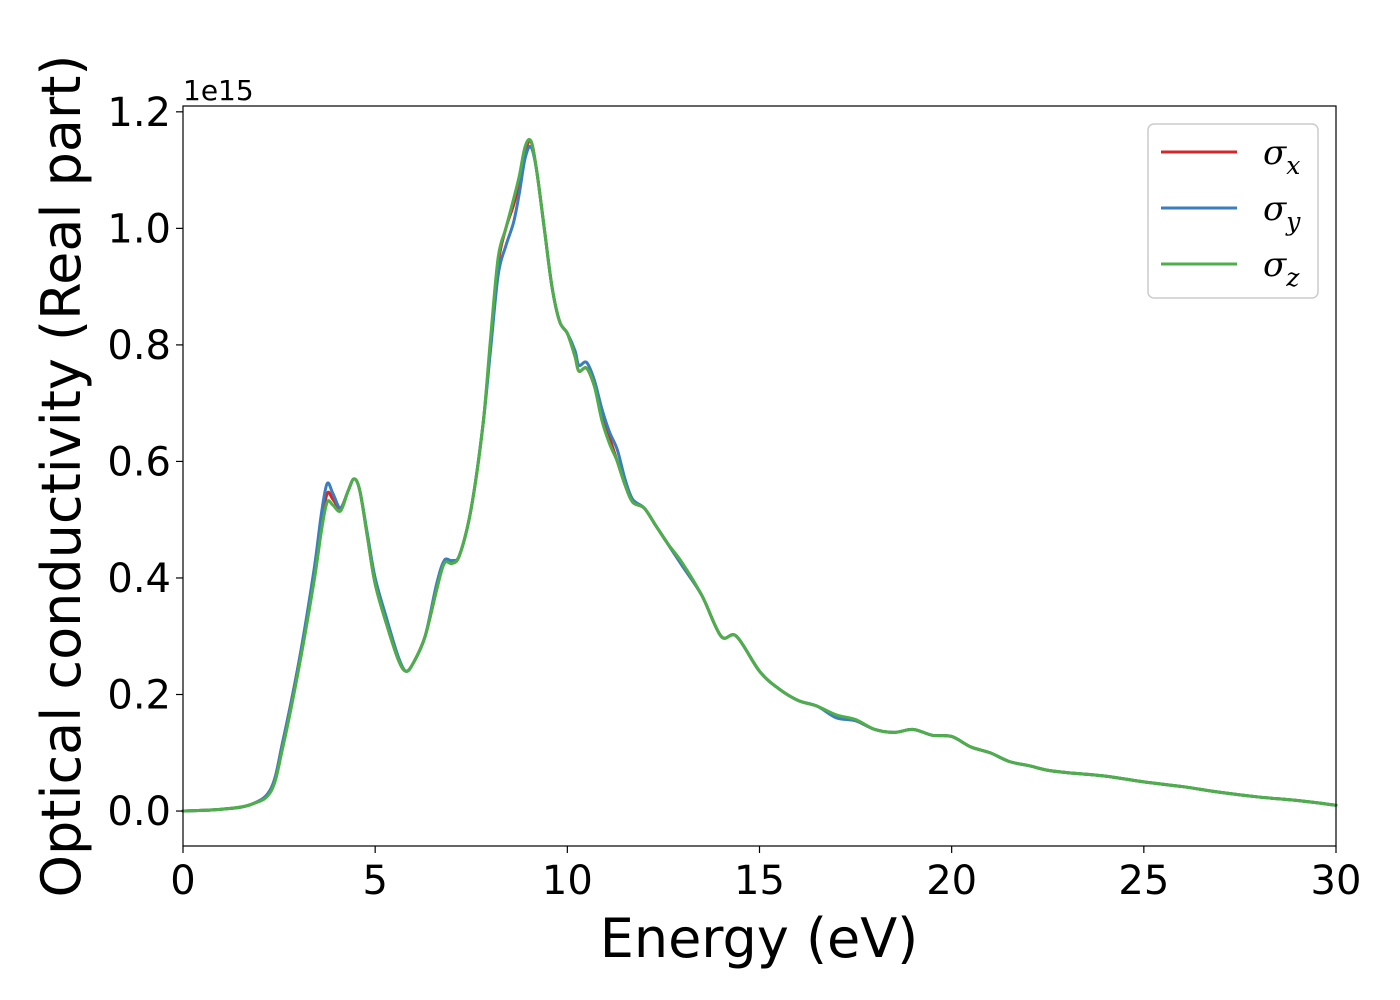  I want to click on legend-box, so click(1233, 211).